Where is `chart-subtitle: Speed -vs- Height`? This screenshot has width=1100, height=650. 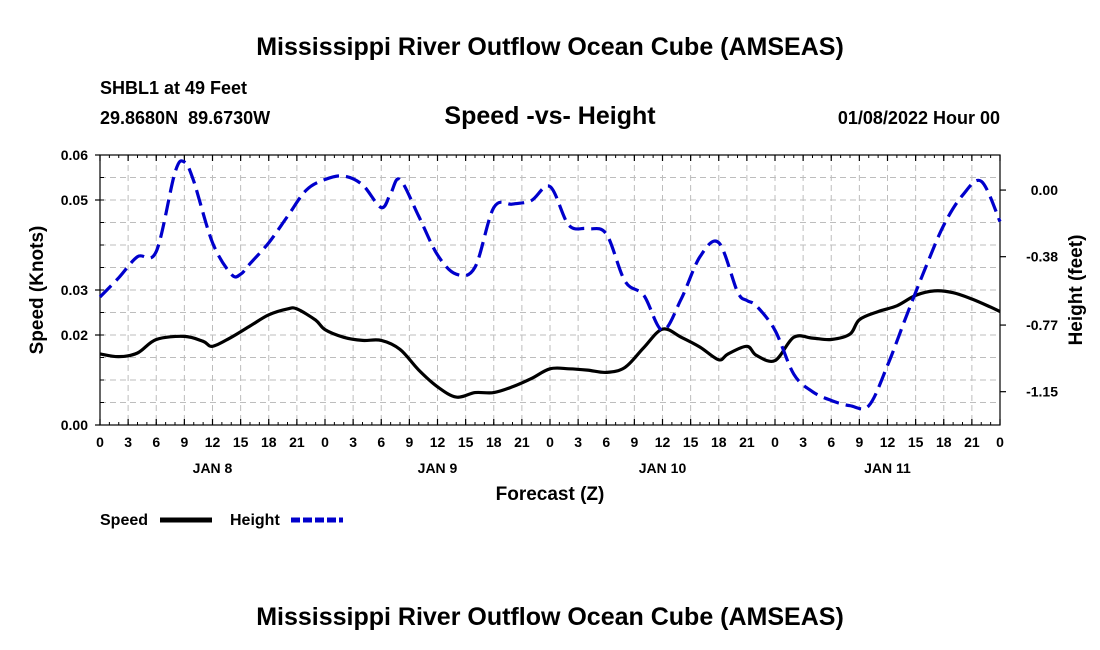 chart-subtitle: Speed -vs- Height is located at coordinates (550, 116).